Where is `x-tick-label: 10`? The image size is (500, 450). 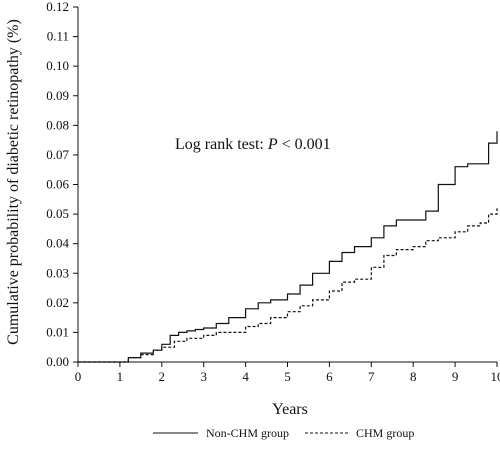 x-tick-label: 10 is located at coordinates (495, 376).